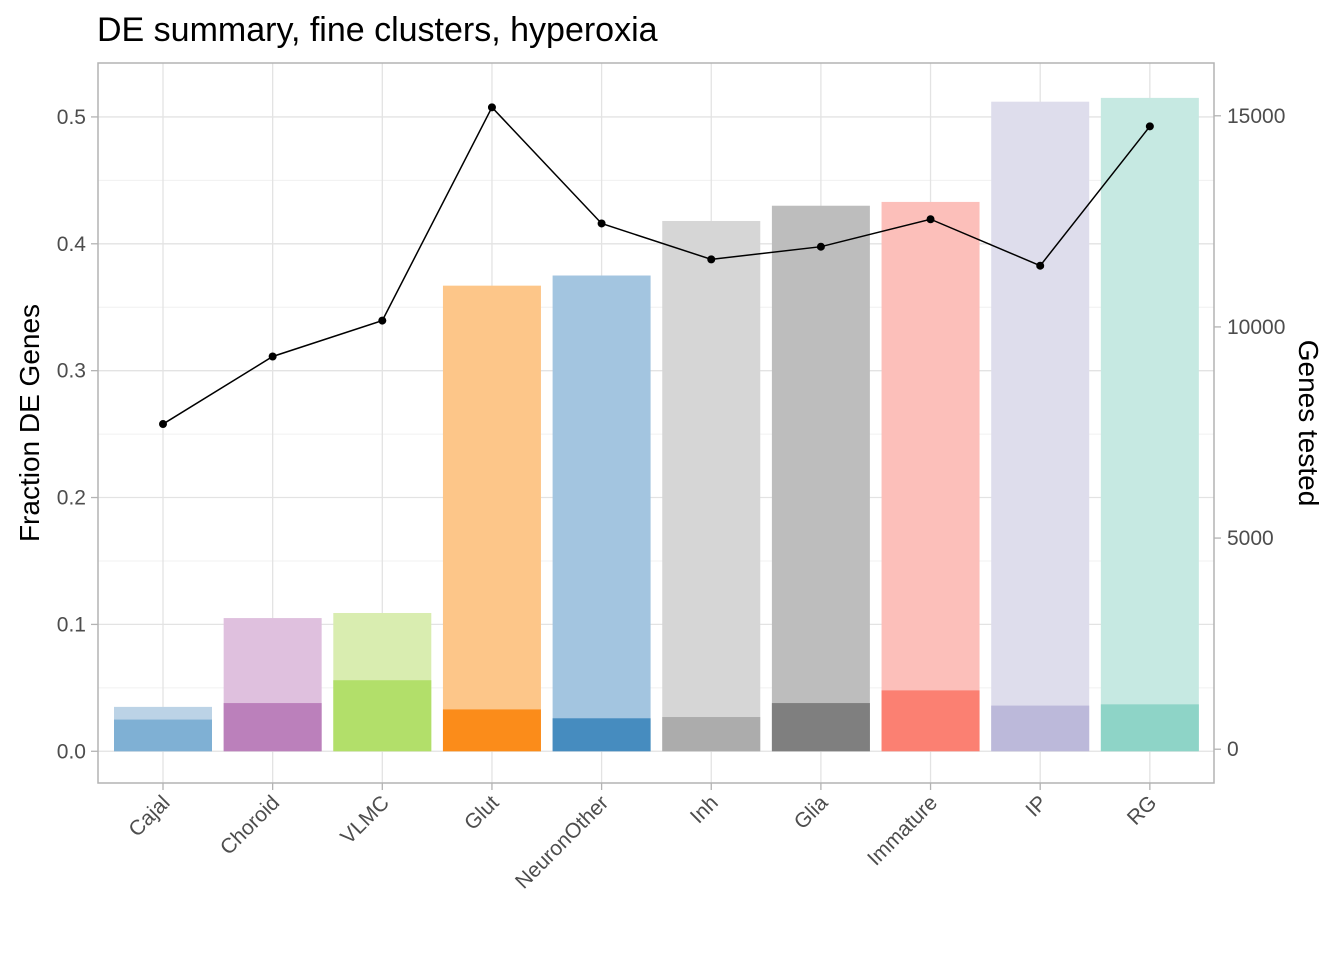 The image size is (1344, 960). I want to click on y-axis-left: 0.0 0.1 0.2 0.3 0.4 0.5, so click(77, 434).